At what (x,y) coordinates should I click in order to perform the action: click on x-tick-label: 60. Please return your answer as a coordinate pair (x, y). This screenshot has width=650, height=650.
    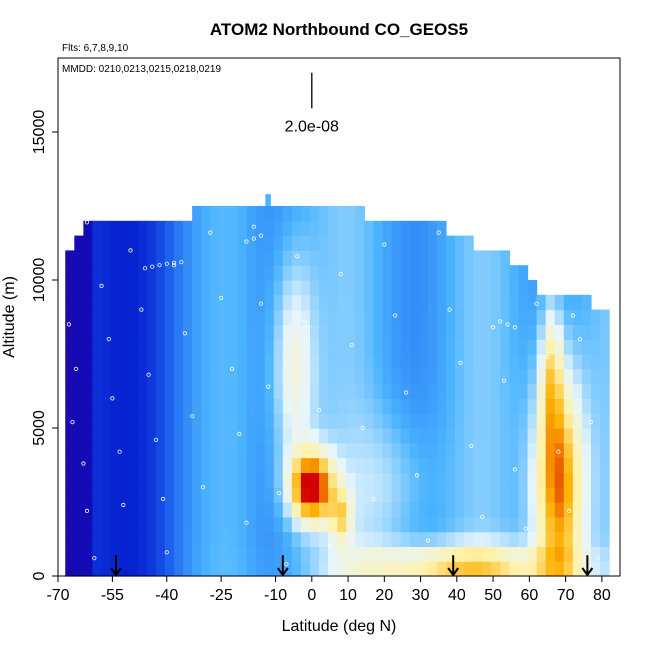
    Looking at the image, I should click on (529, 595).